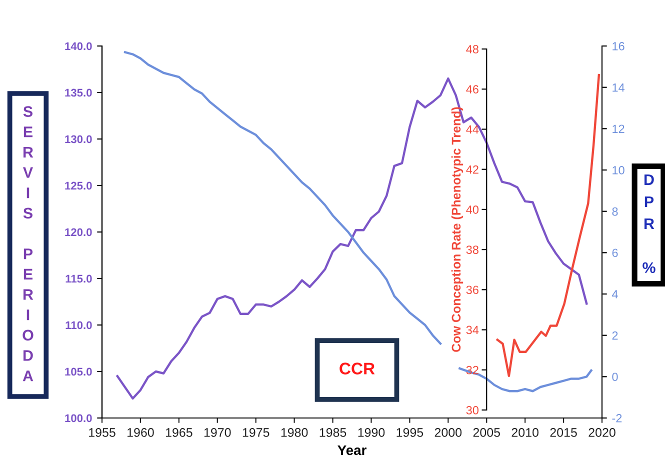  What do you see at coordinates (615, 253) in the screenshot?
I see `y2-tick-label: 6` at bounding box center [615, 253].